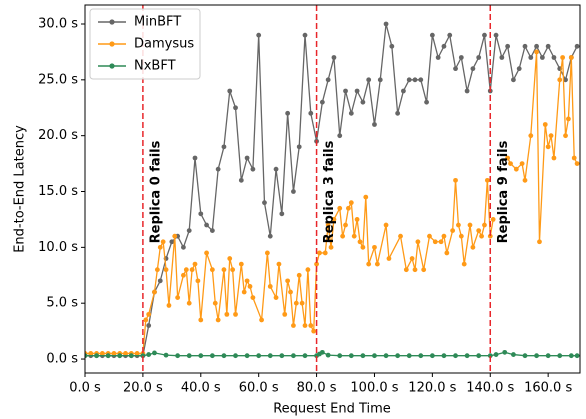 Image resolution: width=586 pixels, height=419 pixels. What do you see at coordinates (58, 79) in the screenshot?
I see `y-tick-label: 25.0 s` at bounding box center [58, 79].